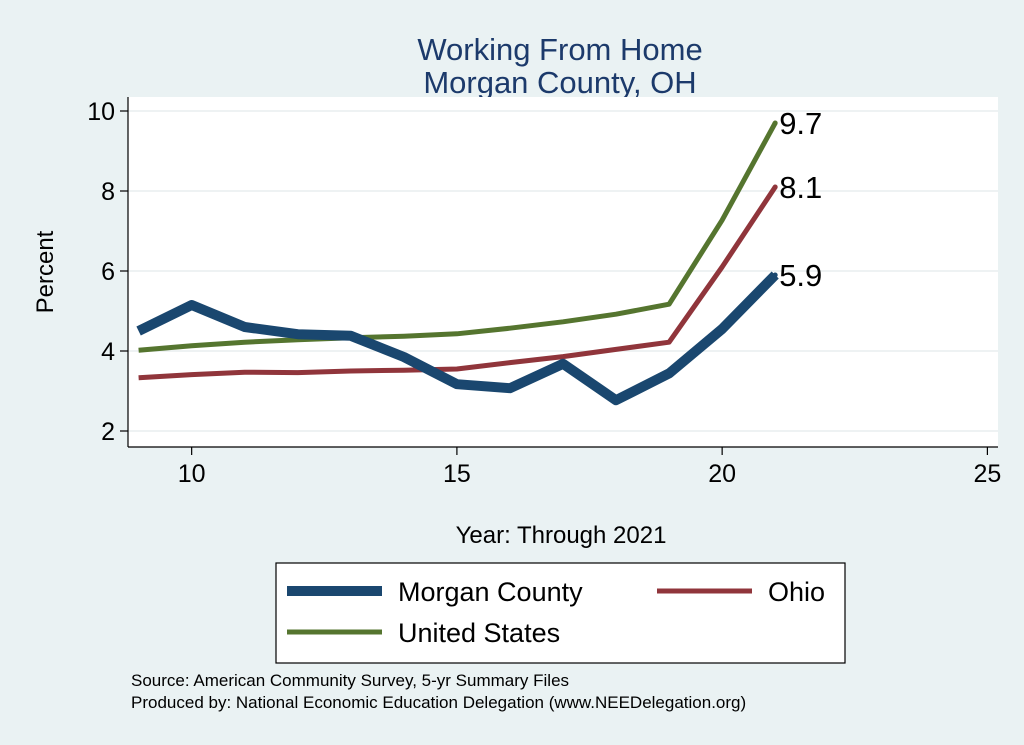 Image resolution: width=1024 pixels, height=745 pixels. Describe the element at coordinates (722, 474) in the screenshot. I see `x-tick-label: 20` at that location.